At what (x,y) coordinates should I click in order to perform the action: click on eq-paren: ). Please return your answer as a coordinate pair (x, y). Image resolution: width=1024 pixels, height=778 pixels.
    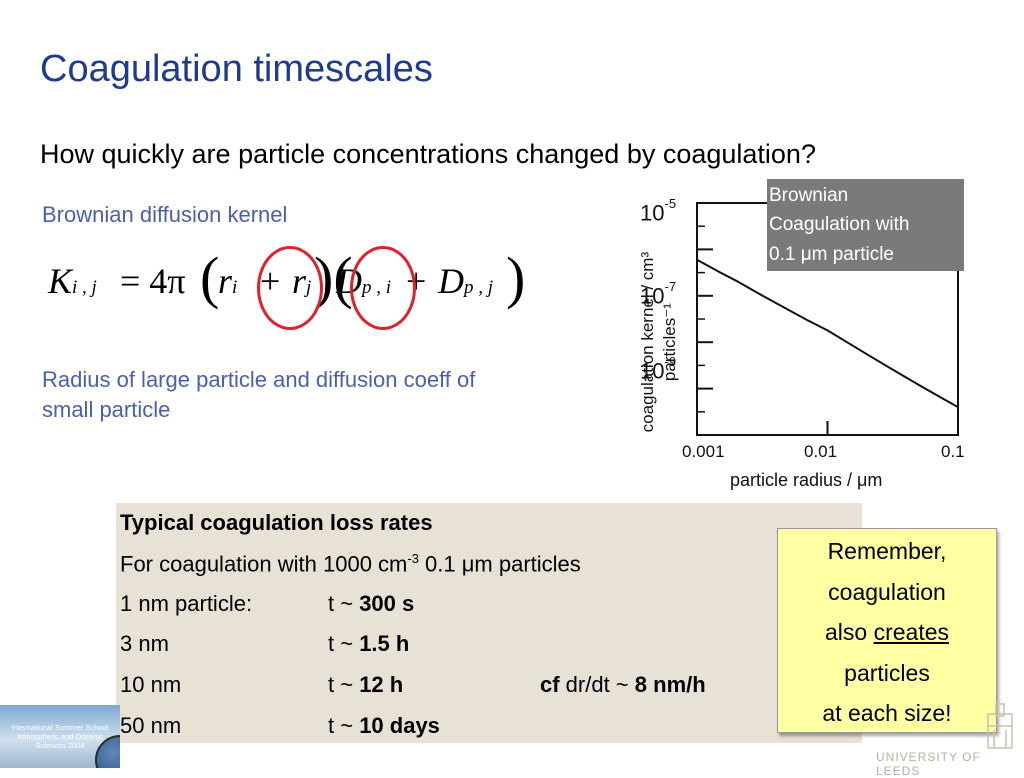
    Looking at the image, I should click on (516, 277).